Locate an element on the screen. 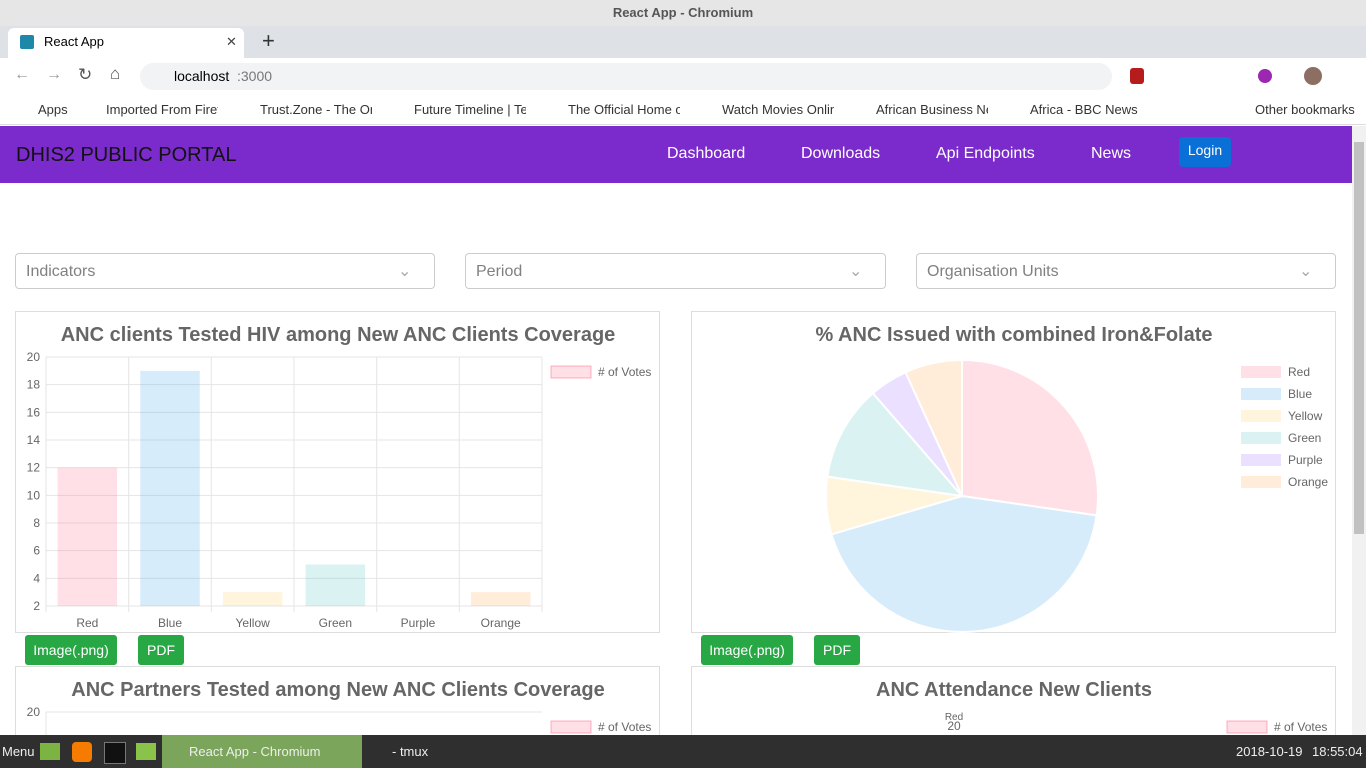 This screenshot has width=1366, height=768. omnibox: localhost :3000 is located at coordinates (626, 76).